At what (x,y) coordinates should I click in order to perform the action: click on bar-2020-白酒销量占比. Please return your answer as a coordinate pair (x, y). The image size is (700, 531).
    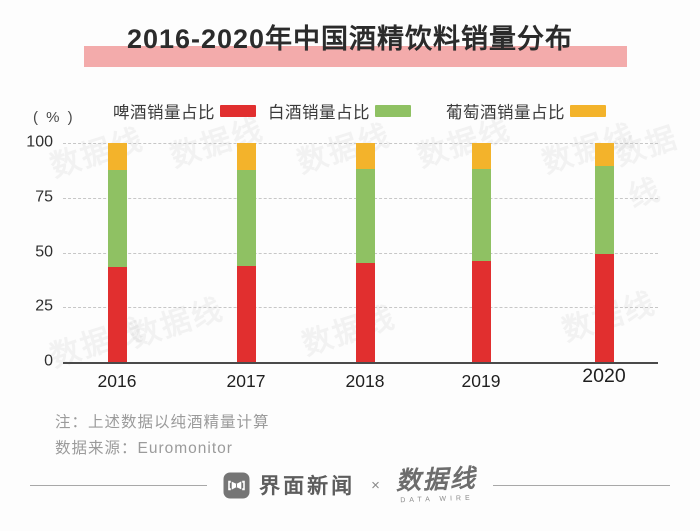
    Looking at the image, I should click on (604, 210).